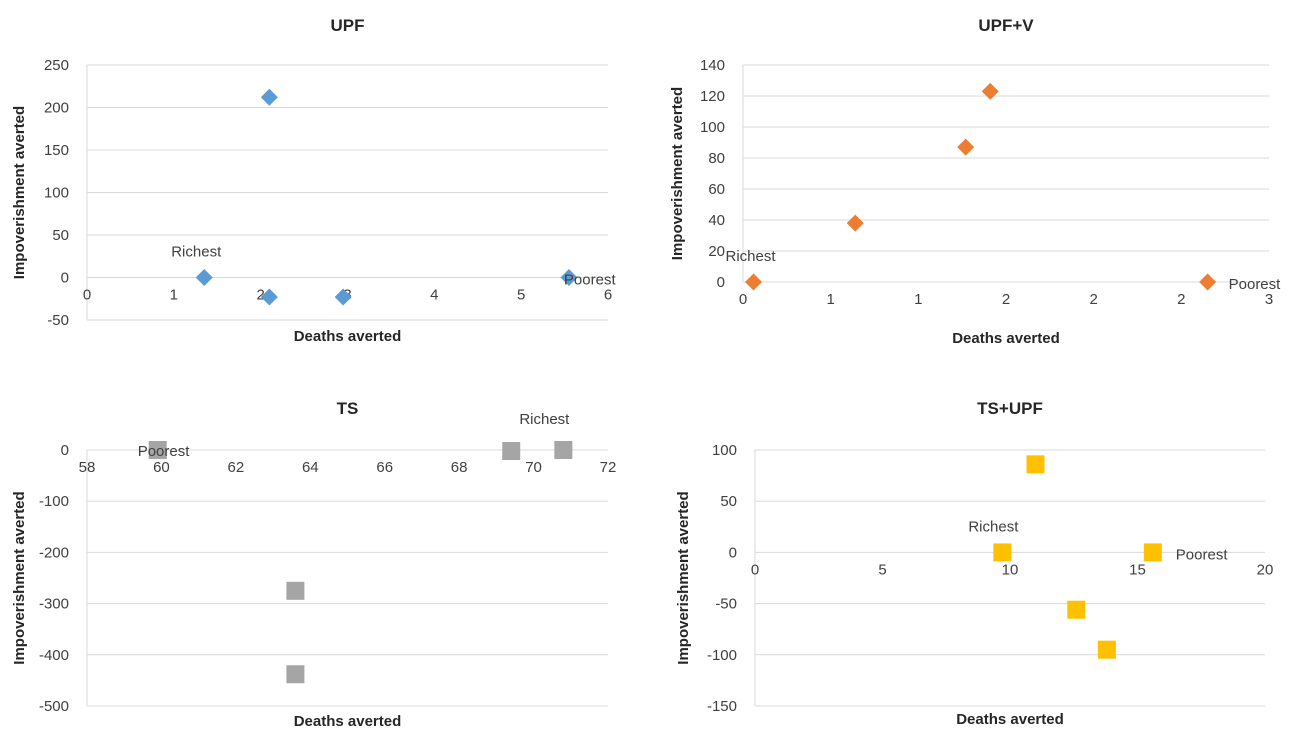  I want to click on chart-title: UPF+V, so click(1006, 25).